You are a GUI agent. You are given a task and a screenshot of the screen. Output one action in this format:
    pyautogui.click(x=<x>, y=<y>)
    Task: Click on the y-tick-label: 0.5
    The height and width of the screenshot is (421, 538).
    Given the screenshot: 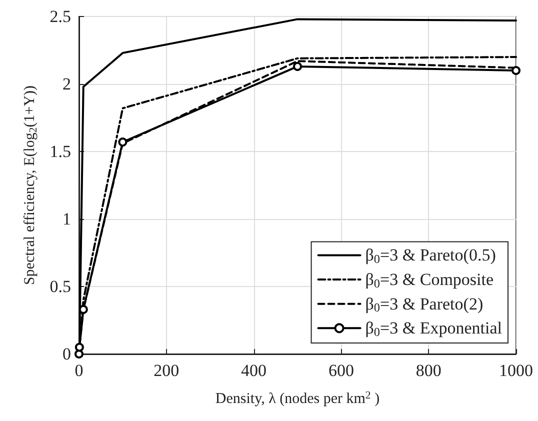 What is the action you would take?
    pyautogui.click(x=60, y=286)
    